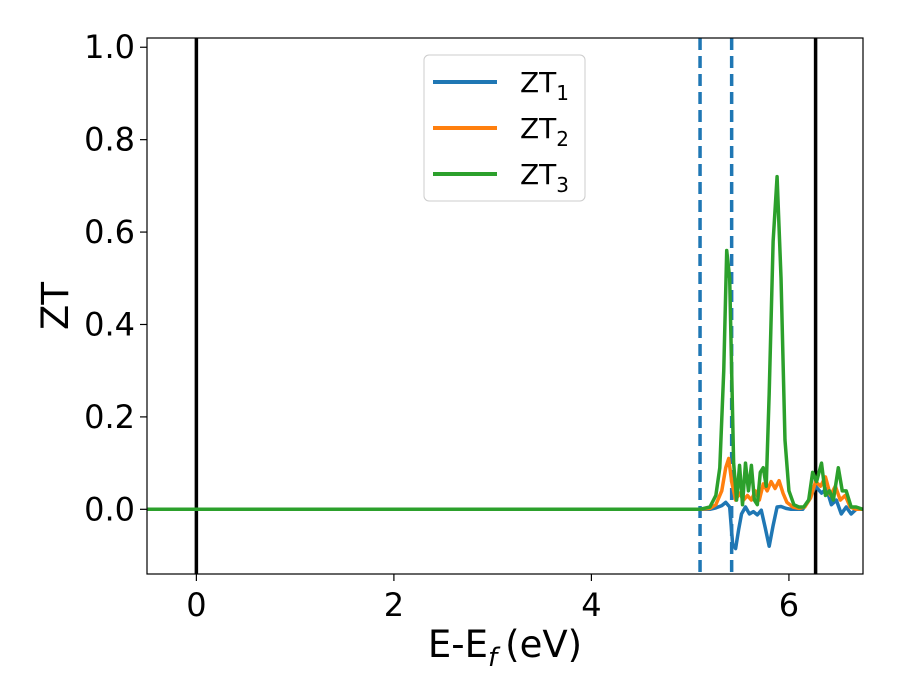  I want to click on y-tick-label: 0.8, so click(109, 140).